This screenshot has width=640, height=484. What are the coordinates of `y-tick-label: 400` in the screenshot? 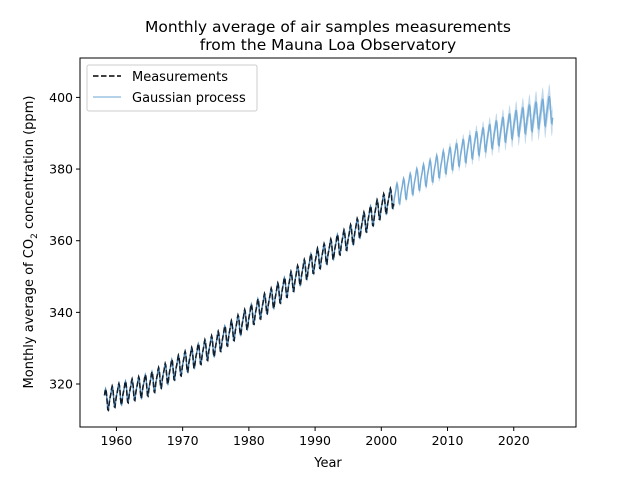 It's located at (61, 97).